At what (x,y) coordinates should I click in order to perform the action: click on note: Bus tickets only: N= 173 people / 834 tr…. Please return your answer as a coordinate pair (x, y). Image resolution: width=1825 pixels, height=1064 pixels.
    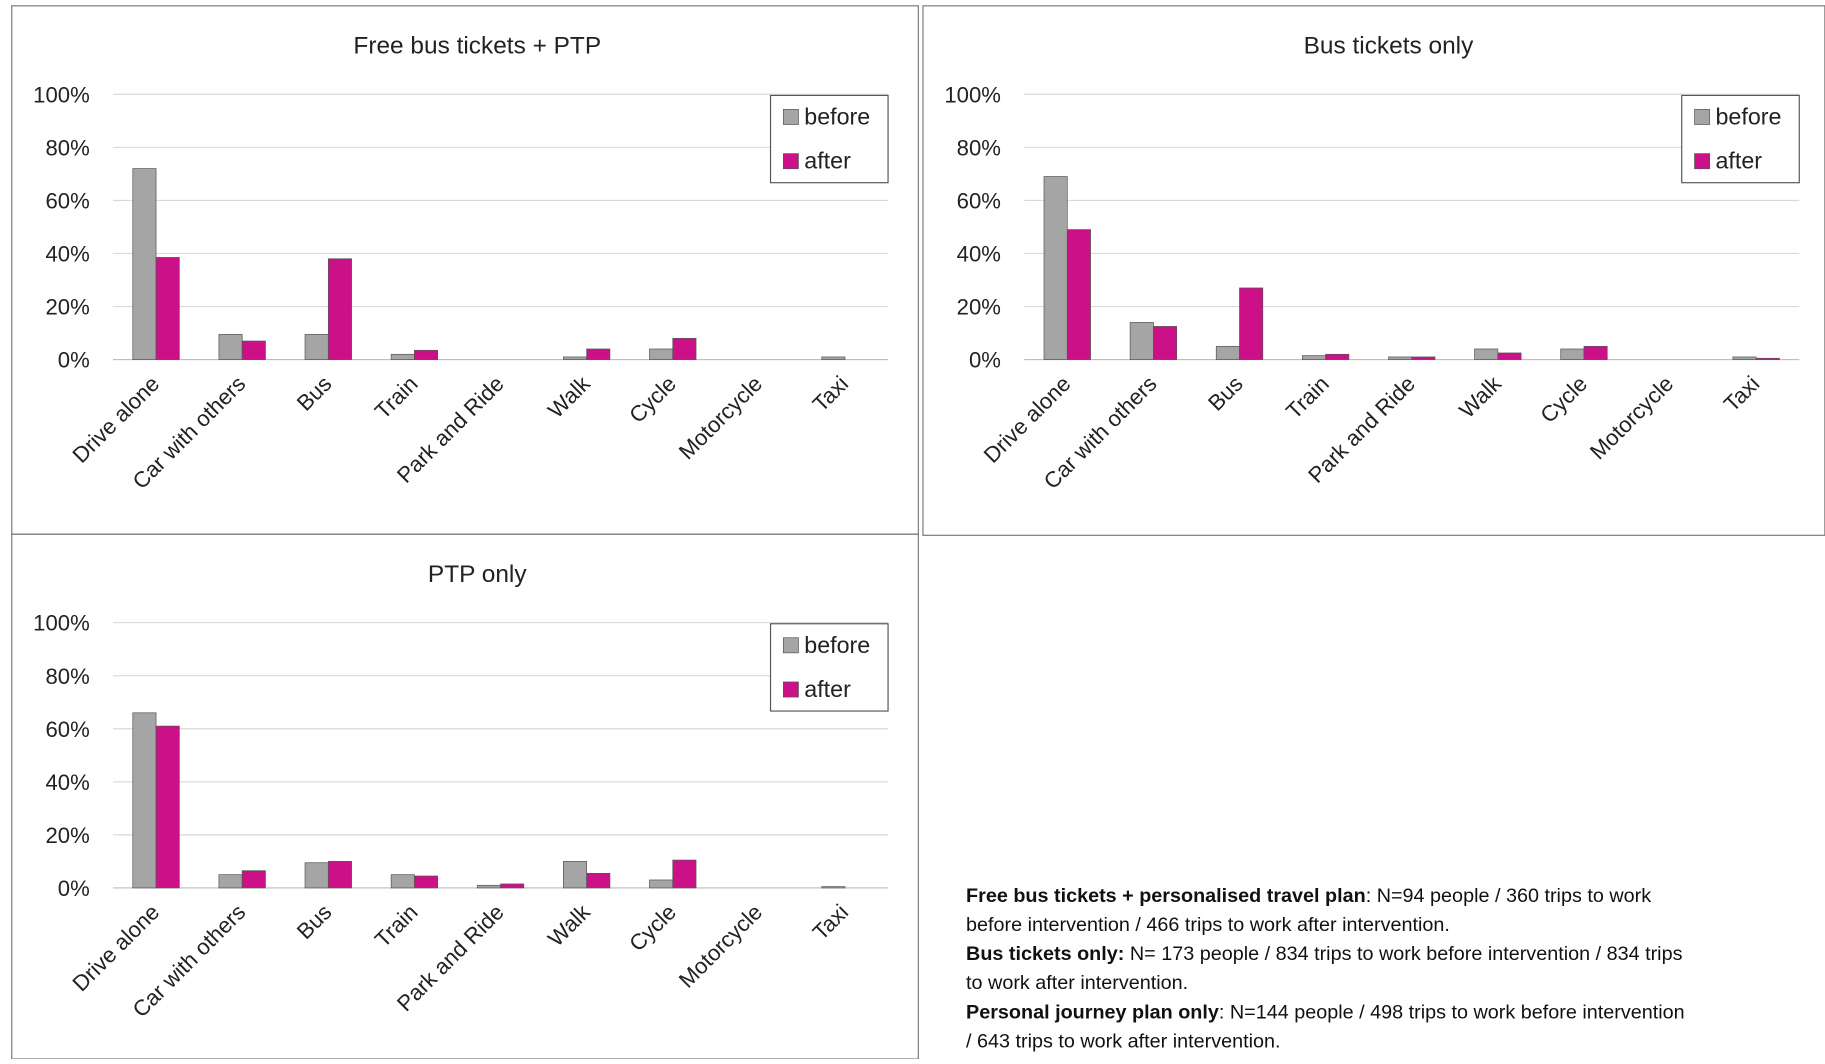
    Looking at the image, I should click on (1327, 968).